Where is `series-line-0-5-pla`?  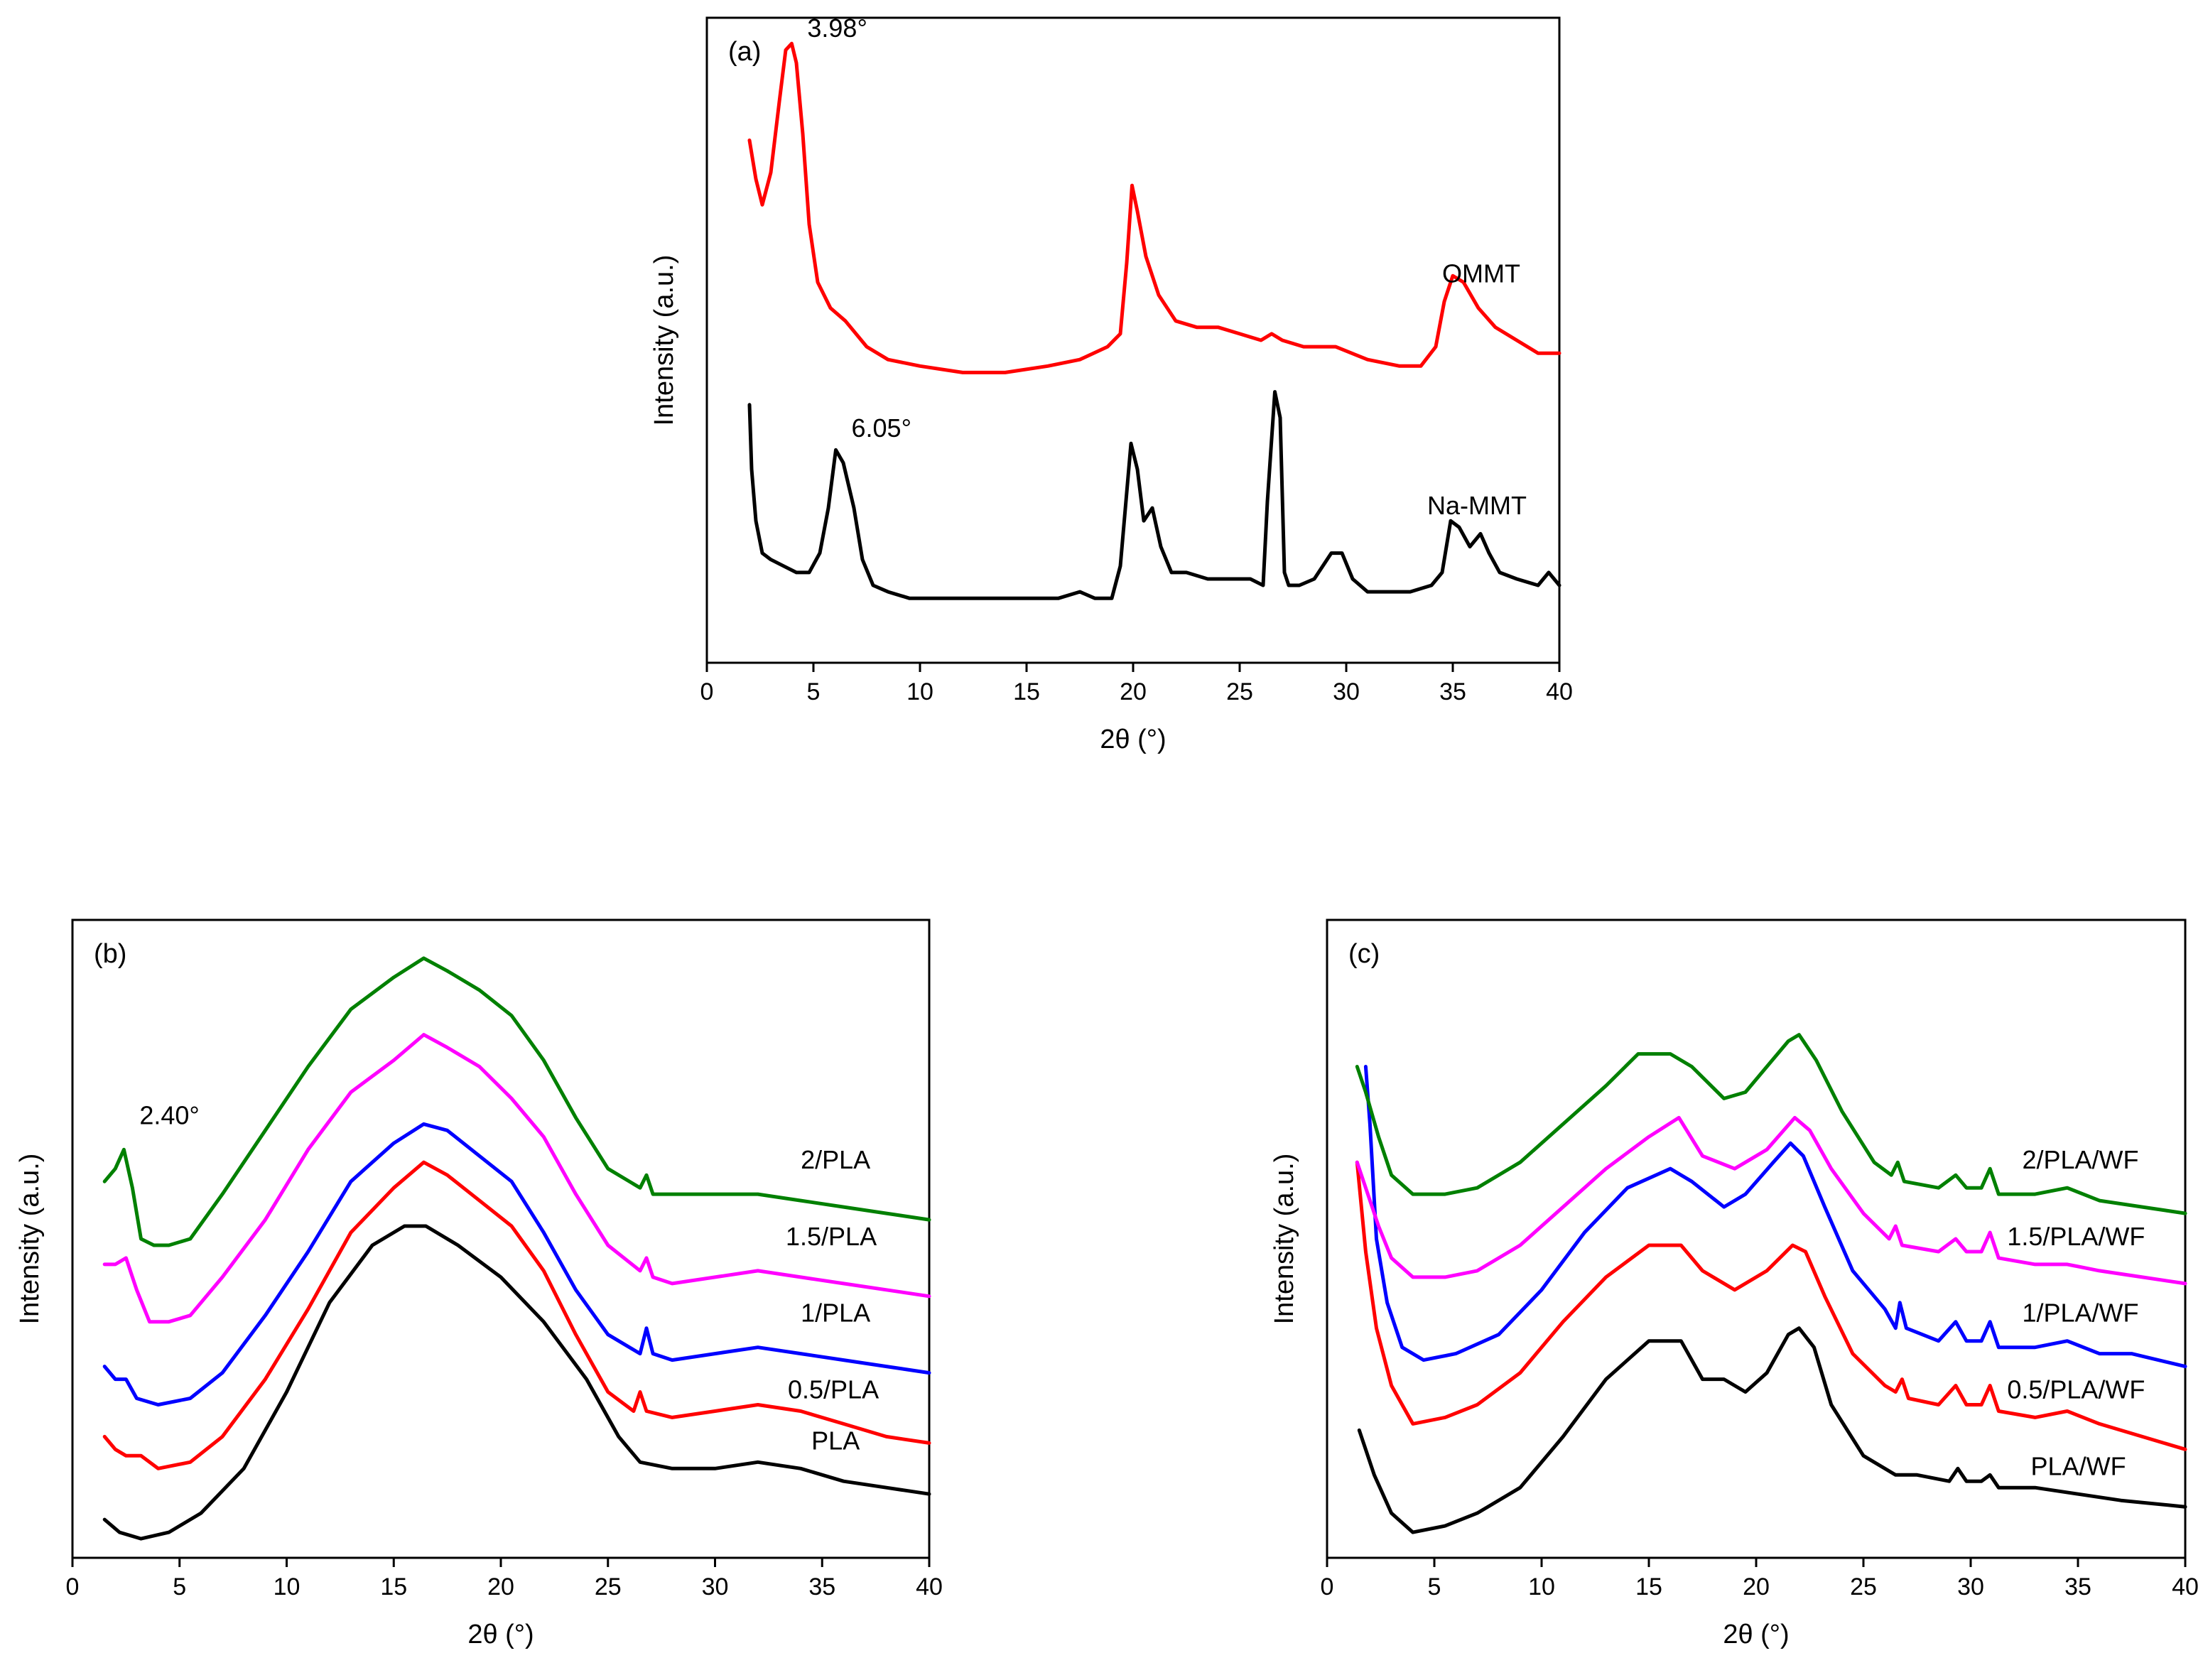
series-line-0-5-pla is located at coordinates (516, 1315).